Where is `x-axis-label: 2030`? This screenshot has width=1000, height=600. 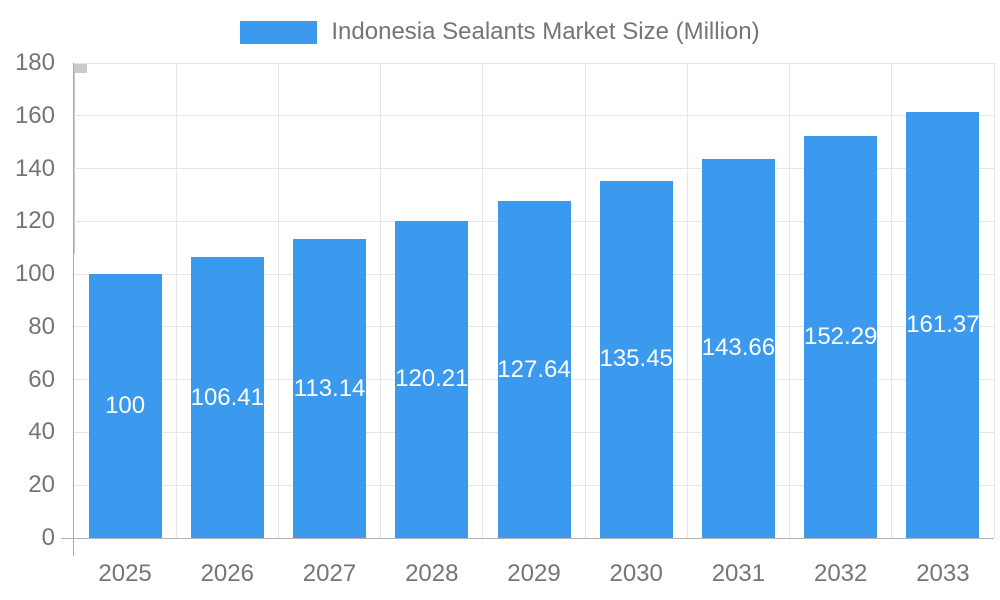 x-axis-label: 2030 is located at coordinates (636, 573).